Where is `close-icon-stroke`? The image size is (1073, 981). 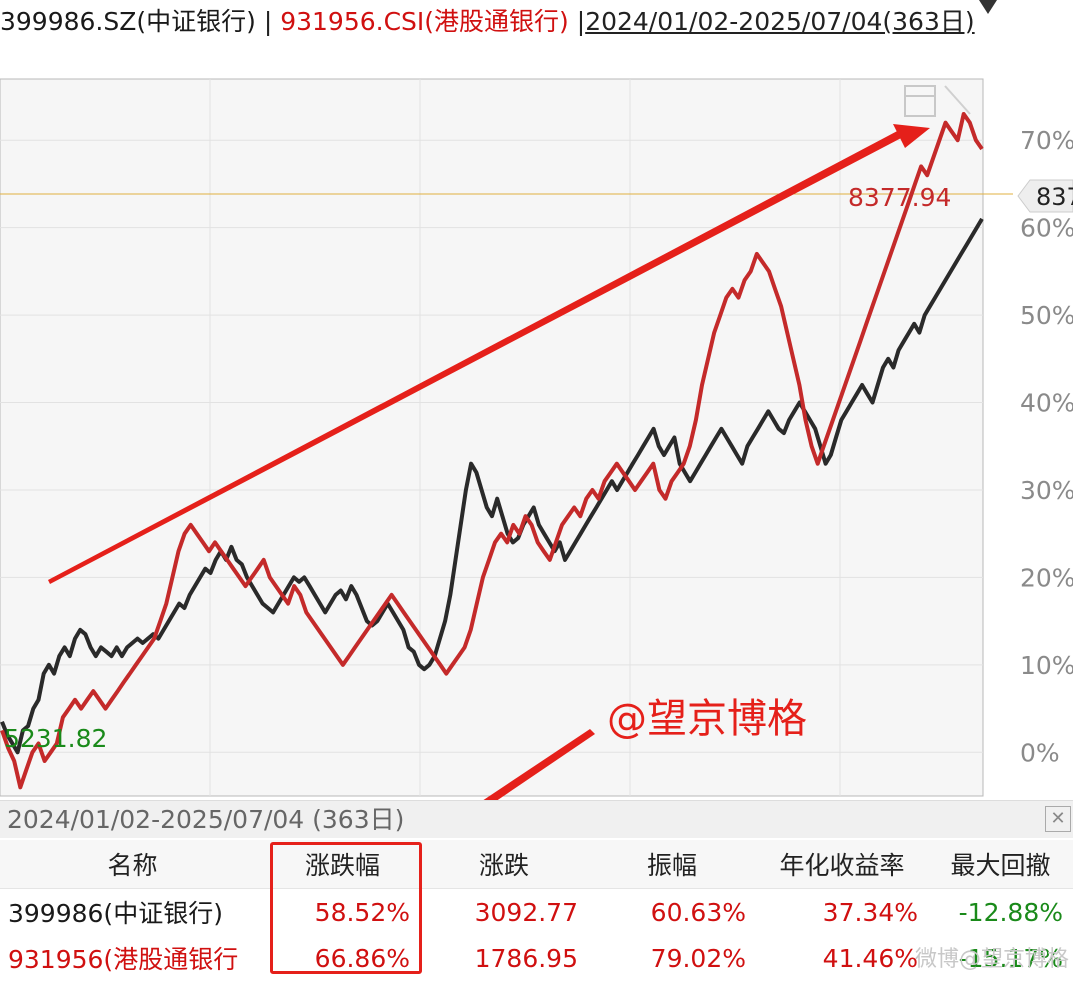 close-icon-stroke is located at coordinates (957, 100).